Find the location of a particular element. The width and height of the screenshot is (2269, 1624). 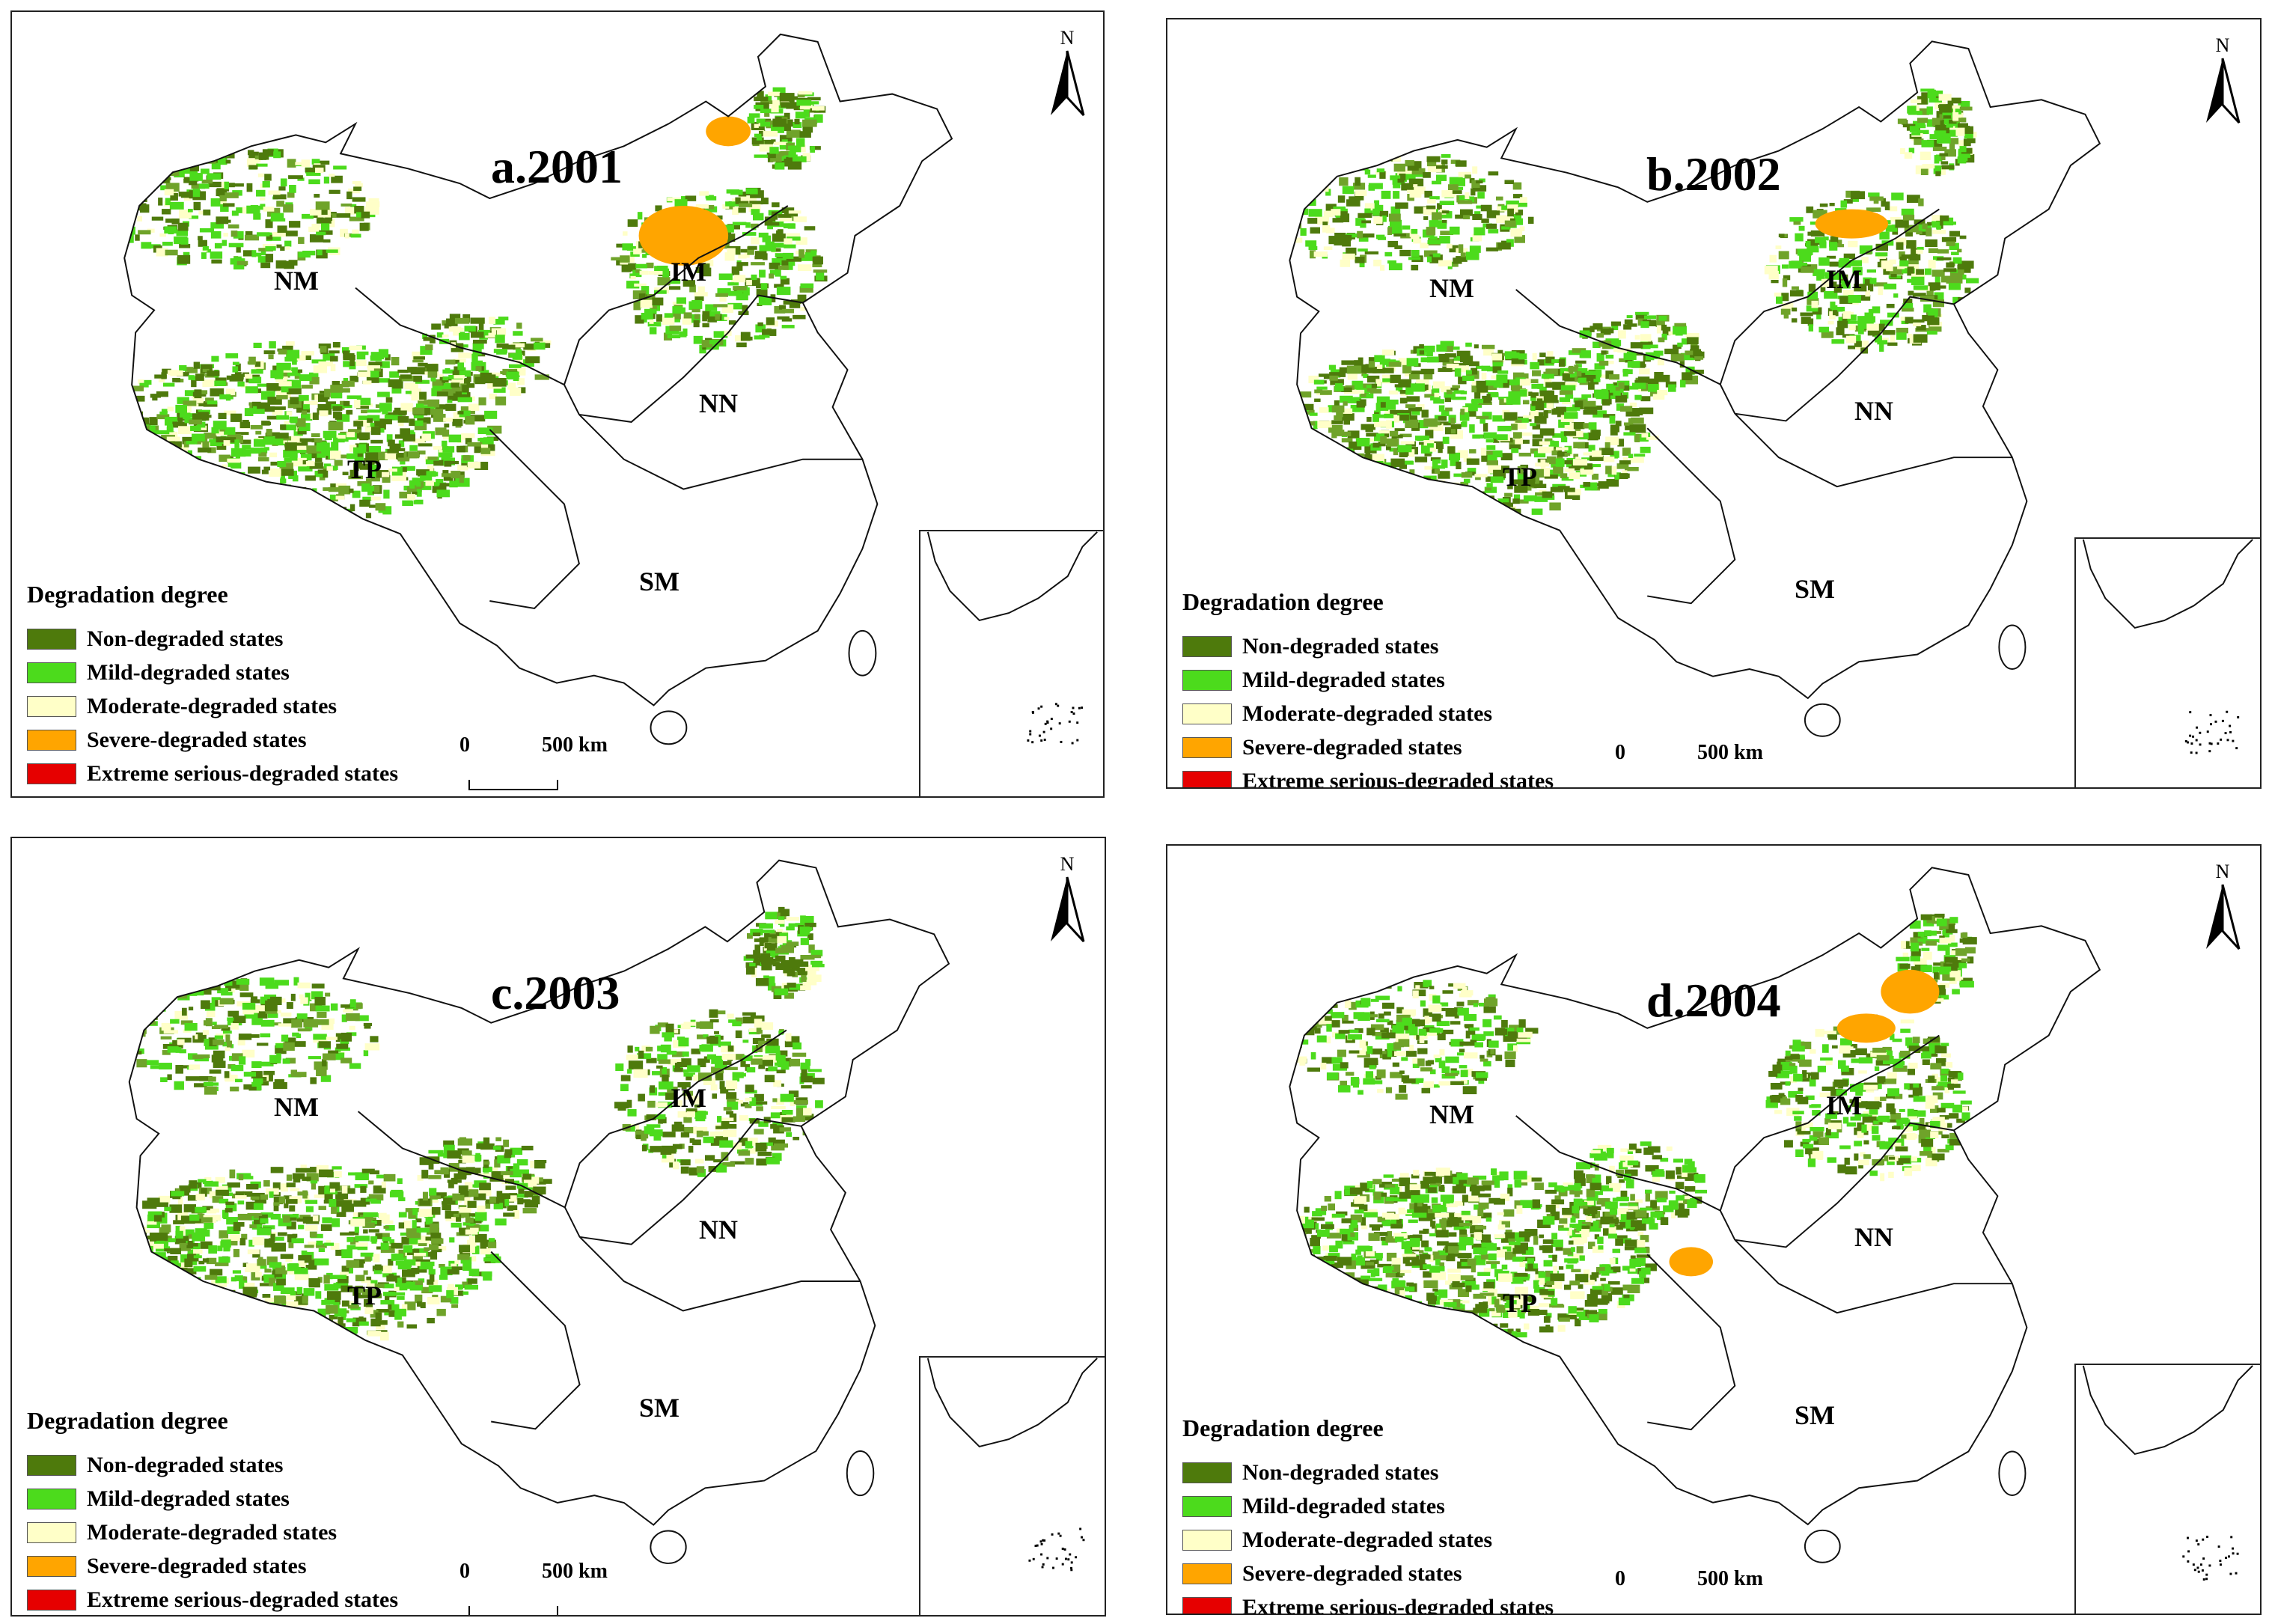

legend-item: Non-degraded states is located at coordinates (212, 1465).